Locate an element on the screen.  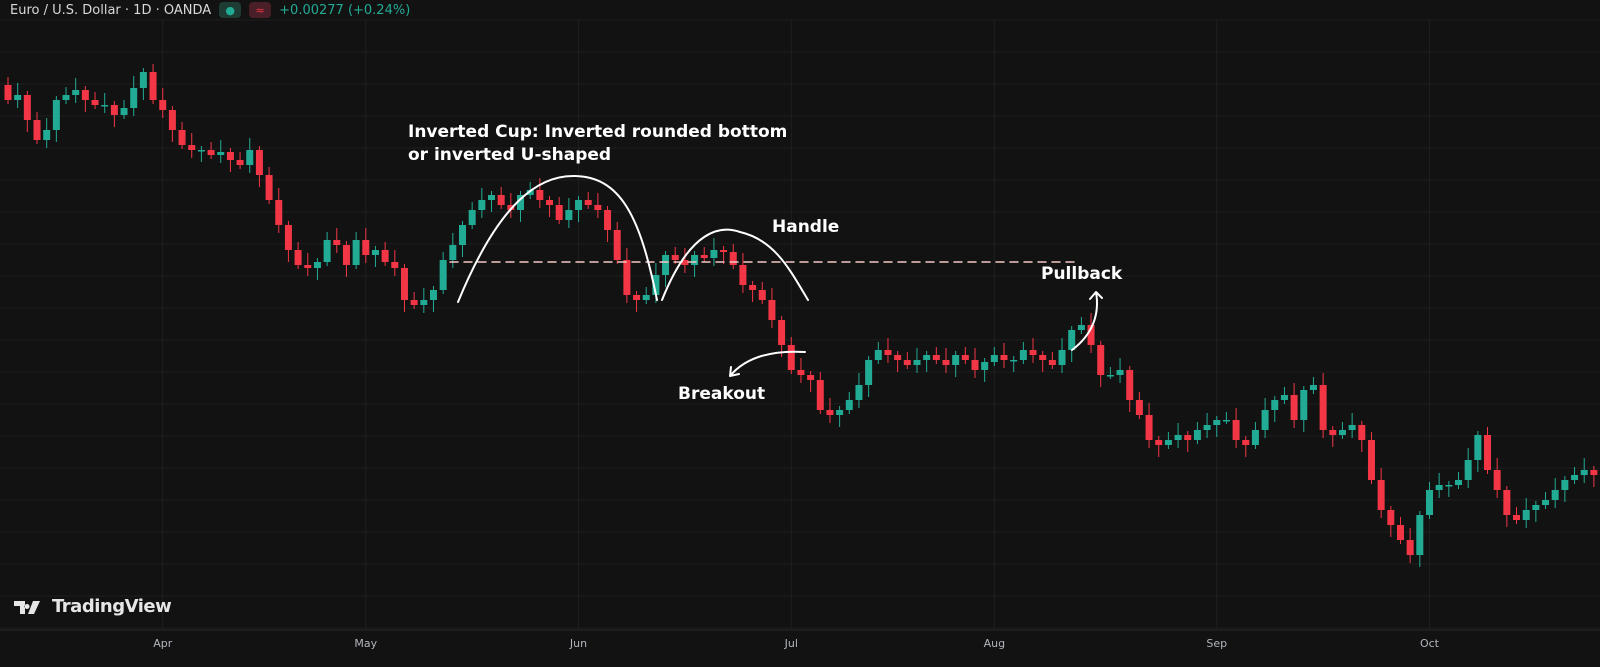
tradingview-logo-icon is located at coordinates (27, 607).